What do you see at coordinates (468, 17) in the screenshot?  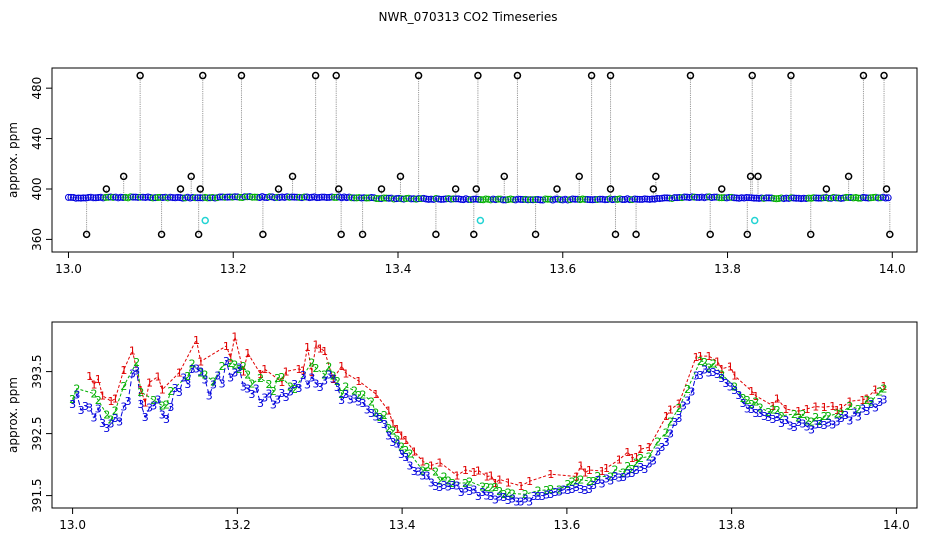 I see `chart-title: NWR_070313 CO2 Timeseries` at bounding box center [468, 17].